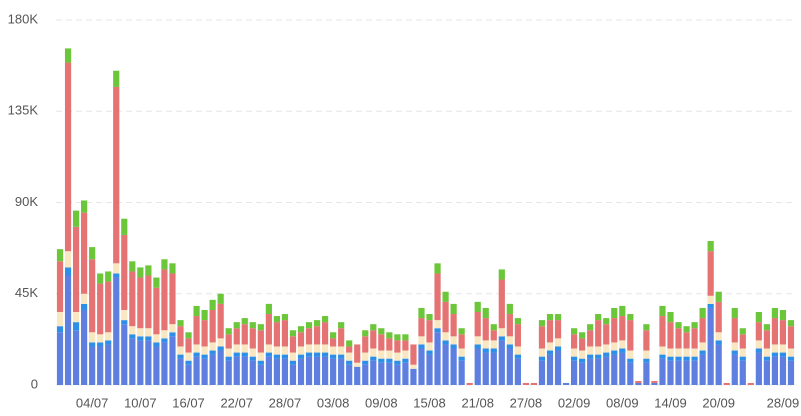 The width and height of the screenshot is (801, 416). Describe the element at coordinates (526, 402) in the screenshot. I see `x-tick-label: 27/08` at that location.